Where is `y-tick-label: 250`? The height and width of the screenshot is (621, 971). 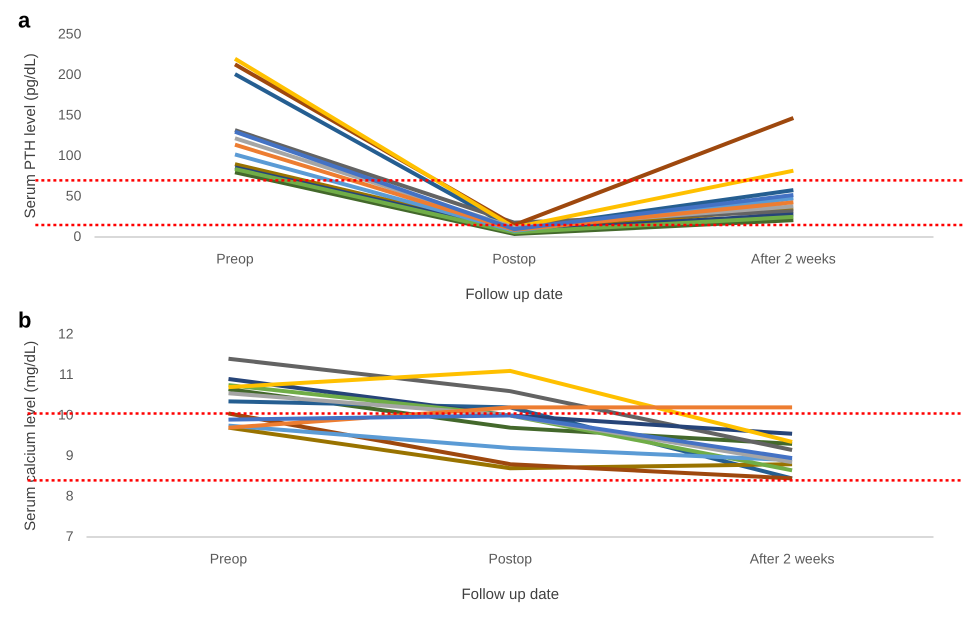
y-tick-label: 250 is located at coordinates (70, 33).